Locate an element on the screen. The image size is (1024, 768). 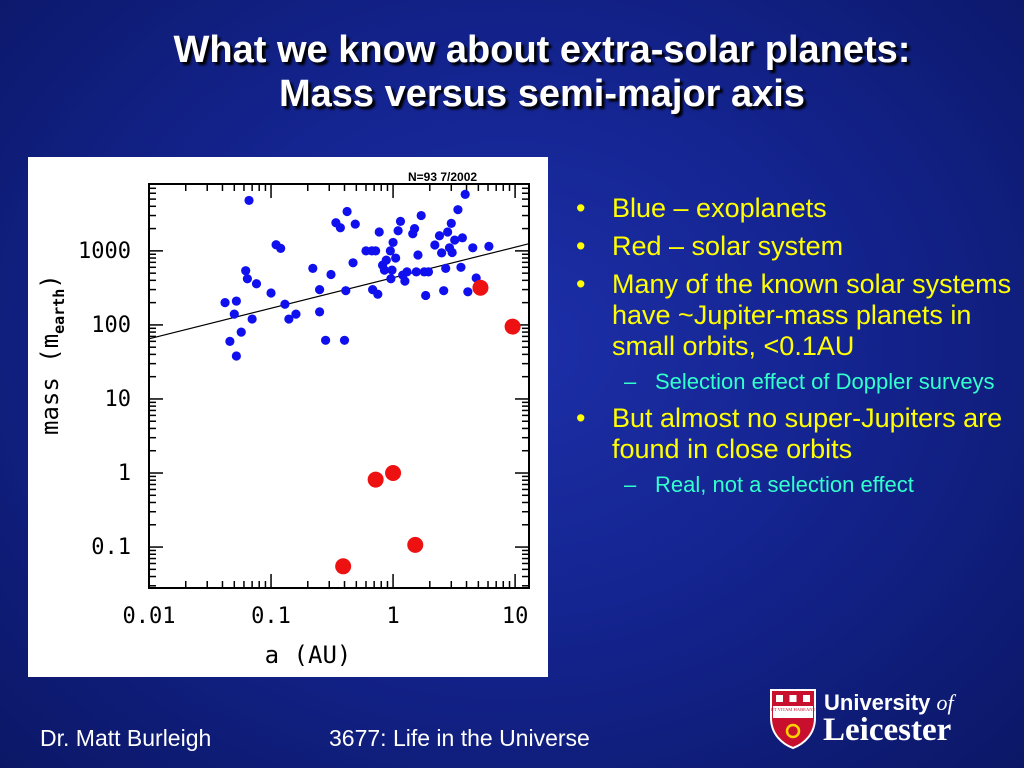
logo-leicester-text: Leicester is located at coordinates (887, 730).